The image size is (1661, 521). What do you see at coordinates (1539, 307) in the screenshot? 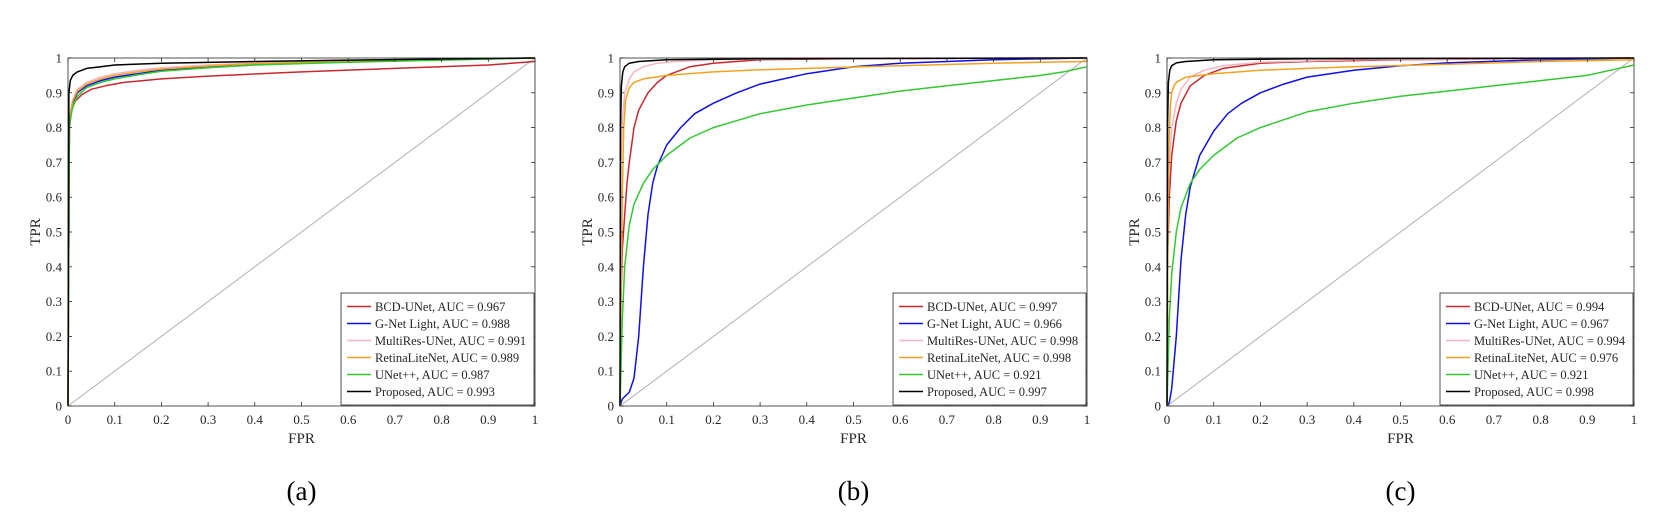
I see `legend-entry: BCD-UNet, AUC = 0.994` at bounding box center [1539, 307].